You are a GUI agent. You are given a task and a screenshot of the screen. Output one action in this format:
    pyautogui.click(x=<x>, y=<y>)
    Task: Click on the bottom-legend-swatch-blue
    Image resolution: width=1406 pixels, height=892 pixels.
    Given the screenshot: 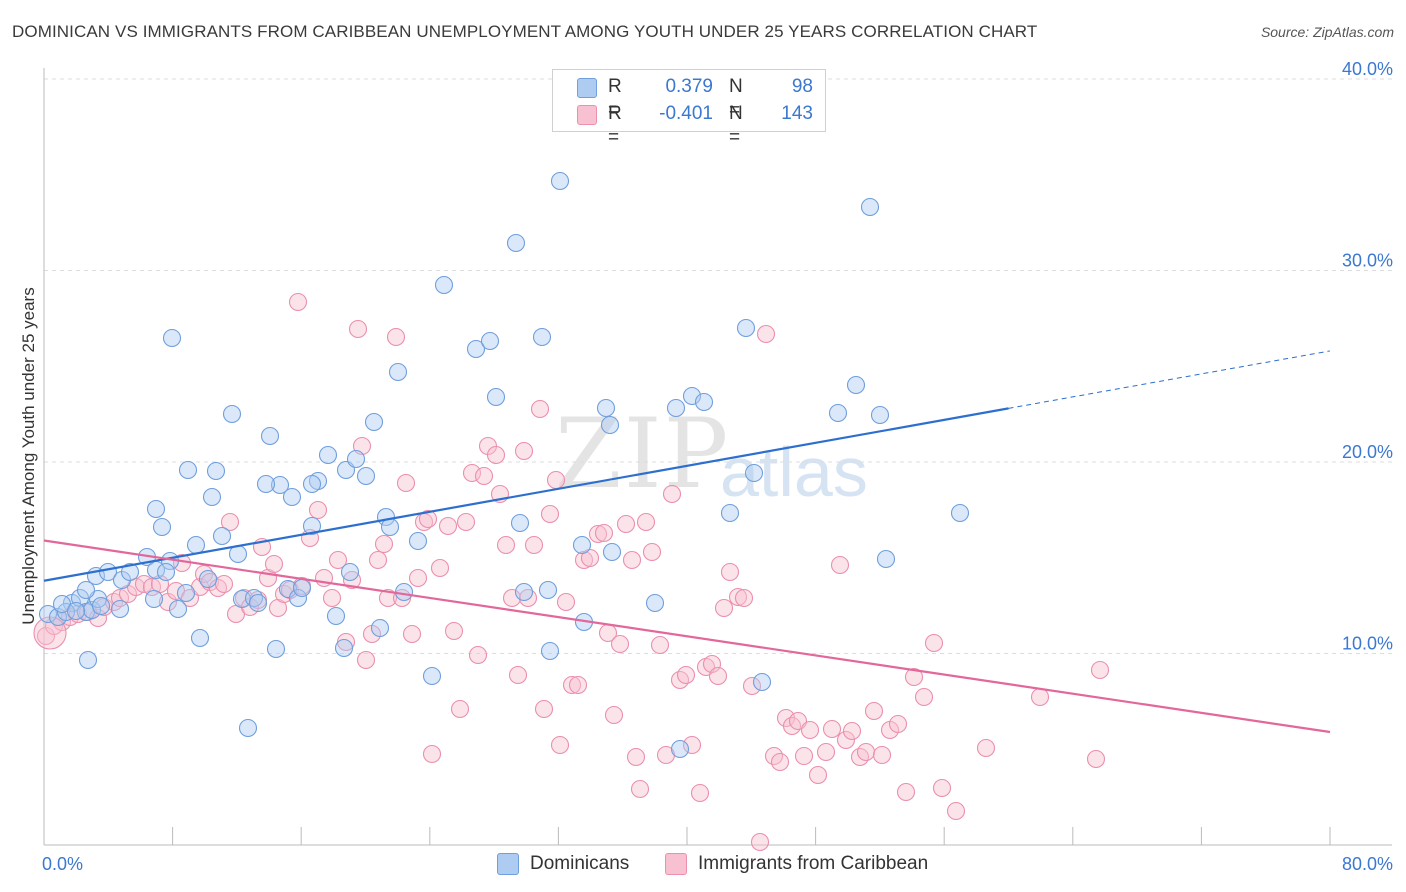 What is the action you would take?
    pyautogui.click(x=508, y=864)
    